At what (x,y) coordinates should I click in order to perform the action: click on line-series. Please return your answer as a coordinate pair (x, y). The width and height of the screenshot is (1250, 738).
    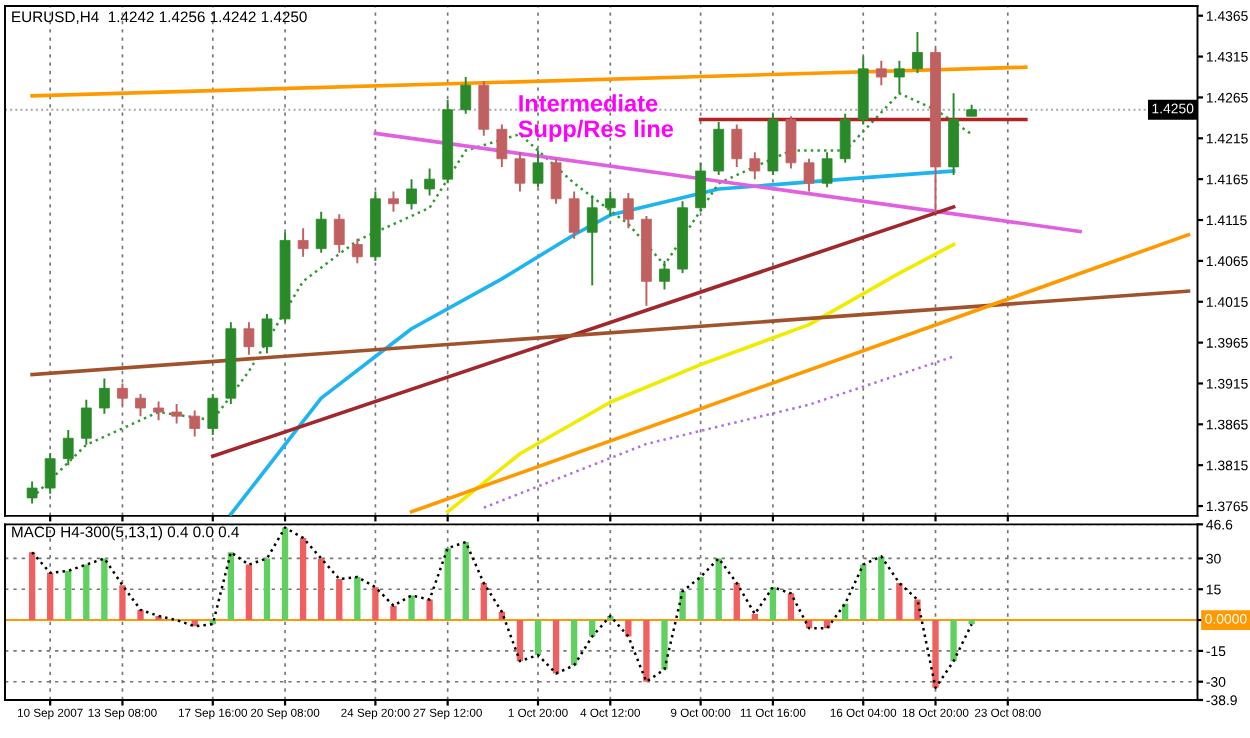
    Looking at the image, I should click on (718, 432).